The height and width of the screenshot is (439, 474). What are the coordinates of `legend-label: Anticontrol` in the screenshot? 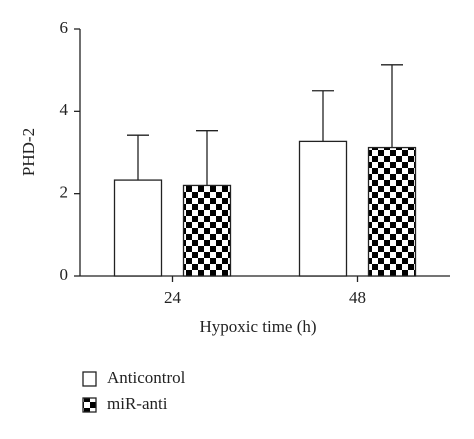 It's located at (146, 377).